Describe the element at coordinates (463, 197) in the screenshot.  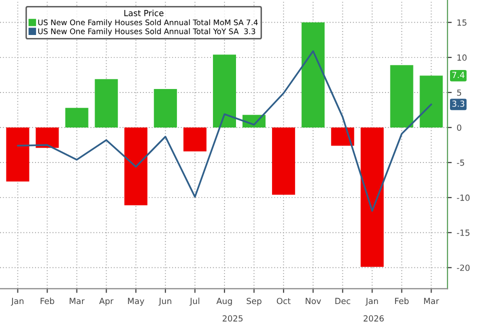
I see `y-tick-label: -10` at that location.